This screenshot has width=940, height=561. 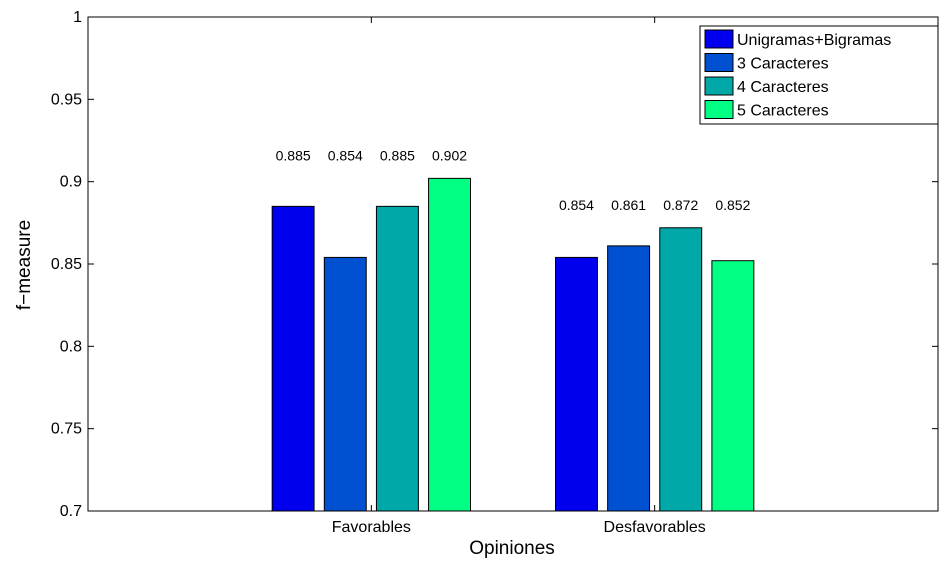 I want to click on data-labels: 0.885 0.854 0.885 0.902 0.854 0.861 0.872 0.852, so click(x=513, y=179).